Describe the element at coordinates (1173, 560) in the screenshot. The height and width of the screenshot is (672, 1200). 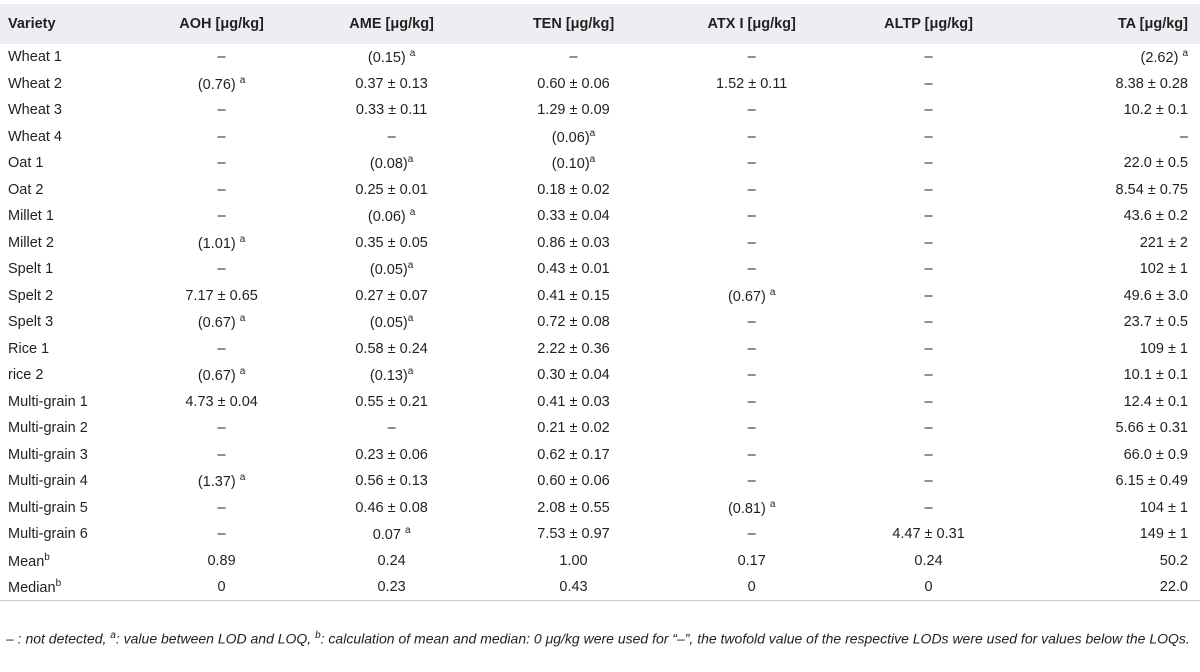
I see `value-cell: 50.2` at that location.